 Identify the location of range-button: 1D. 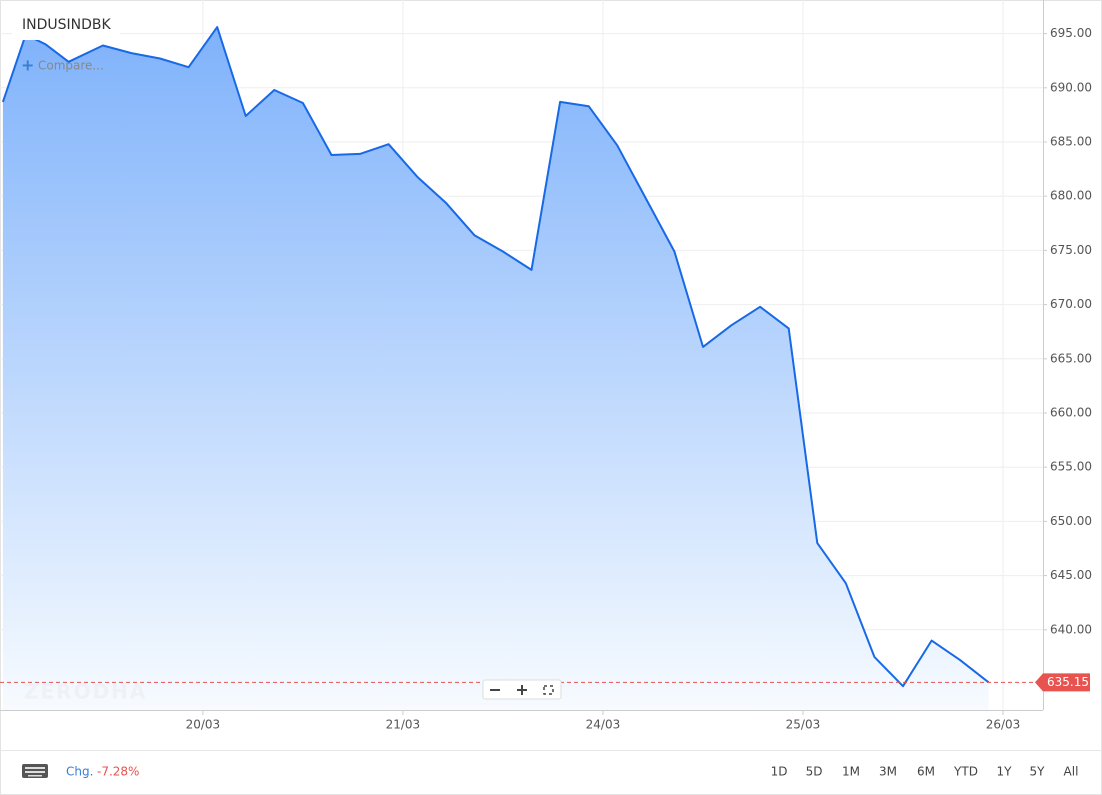
(779, 772).